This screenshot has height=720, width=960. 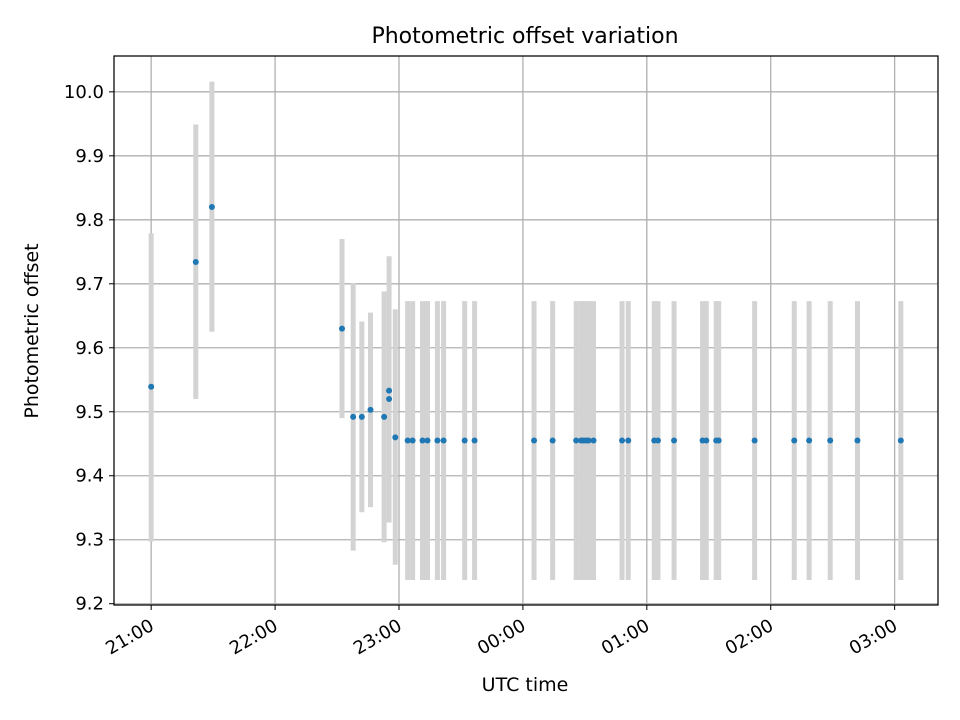 I want to click on y-tick-label: 9.9, so click(x=89, y=156).